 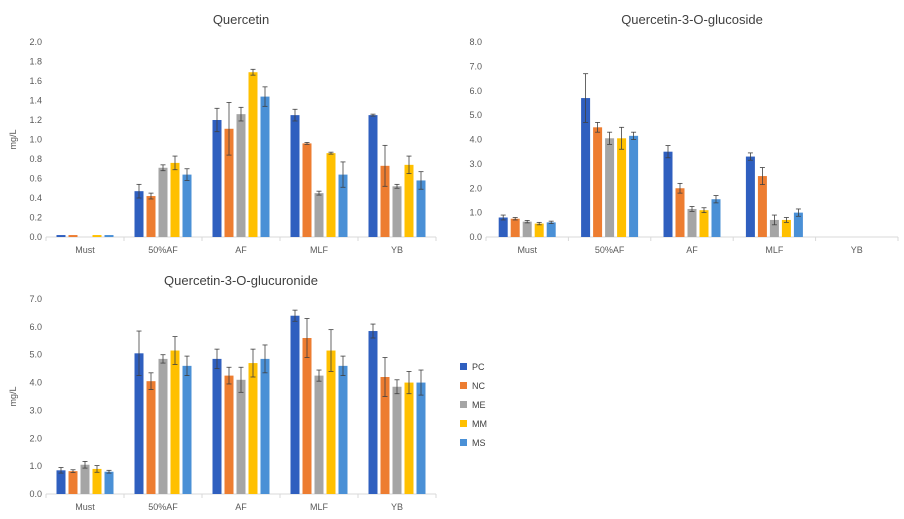 I want to click on y-tick-label: 1.8, so click(x=35, y=62).